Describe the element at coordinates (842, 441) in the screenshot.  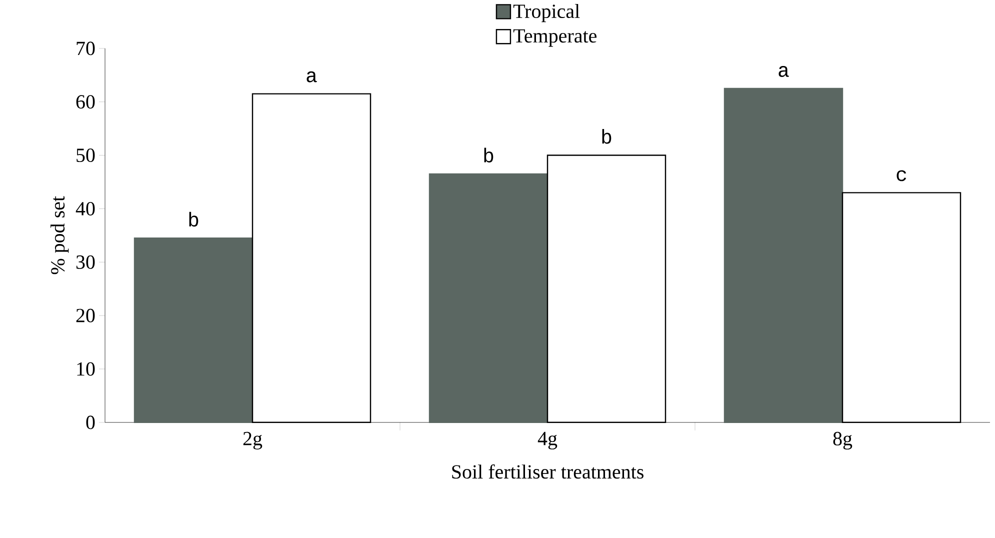
I see `x-tick-label: 8g` at that location.